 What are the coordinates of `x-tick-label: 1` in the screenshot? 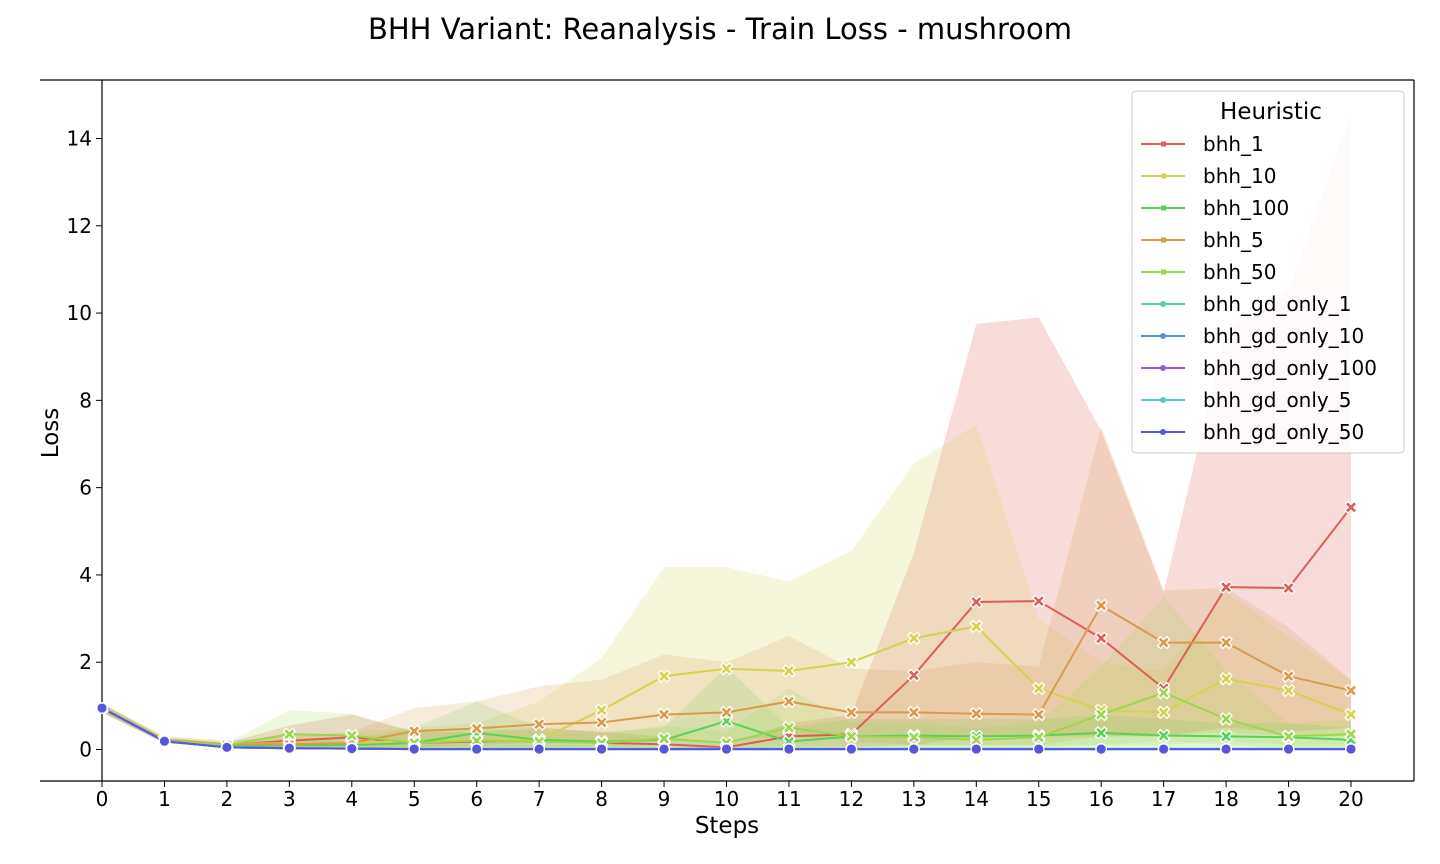 It's located at (164, 799).